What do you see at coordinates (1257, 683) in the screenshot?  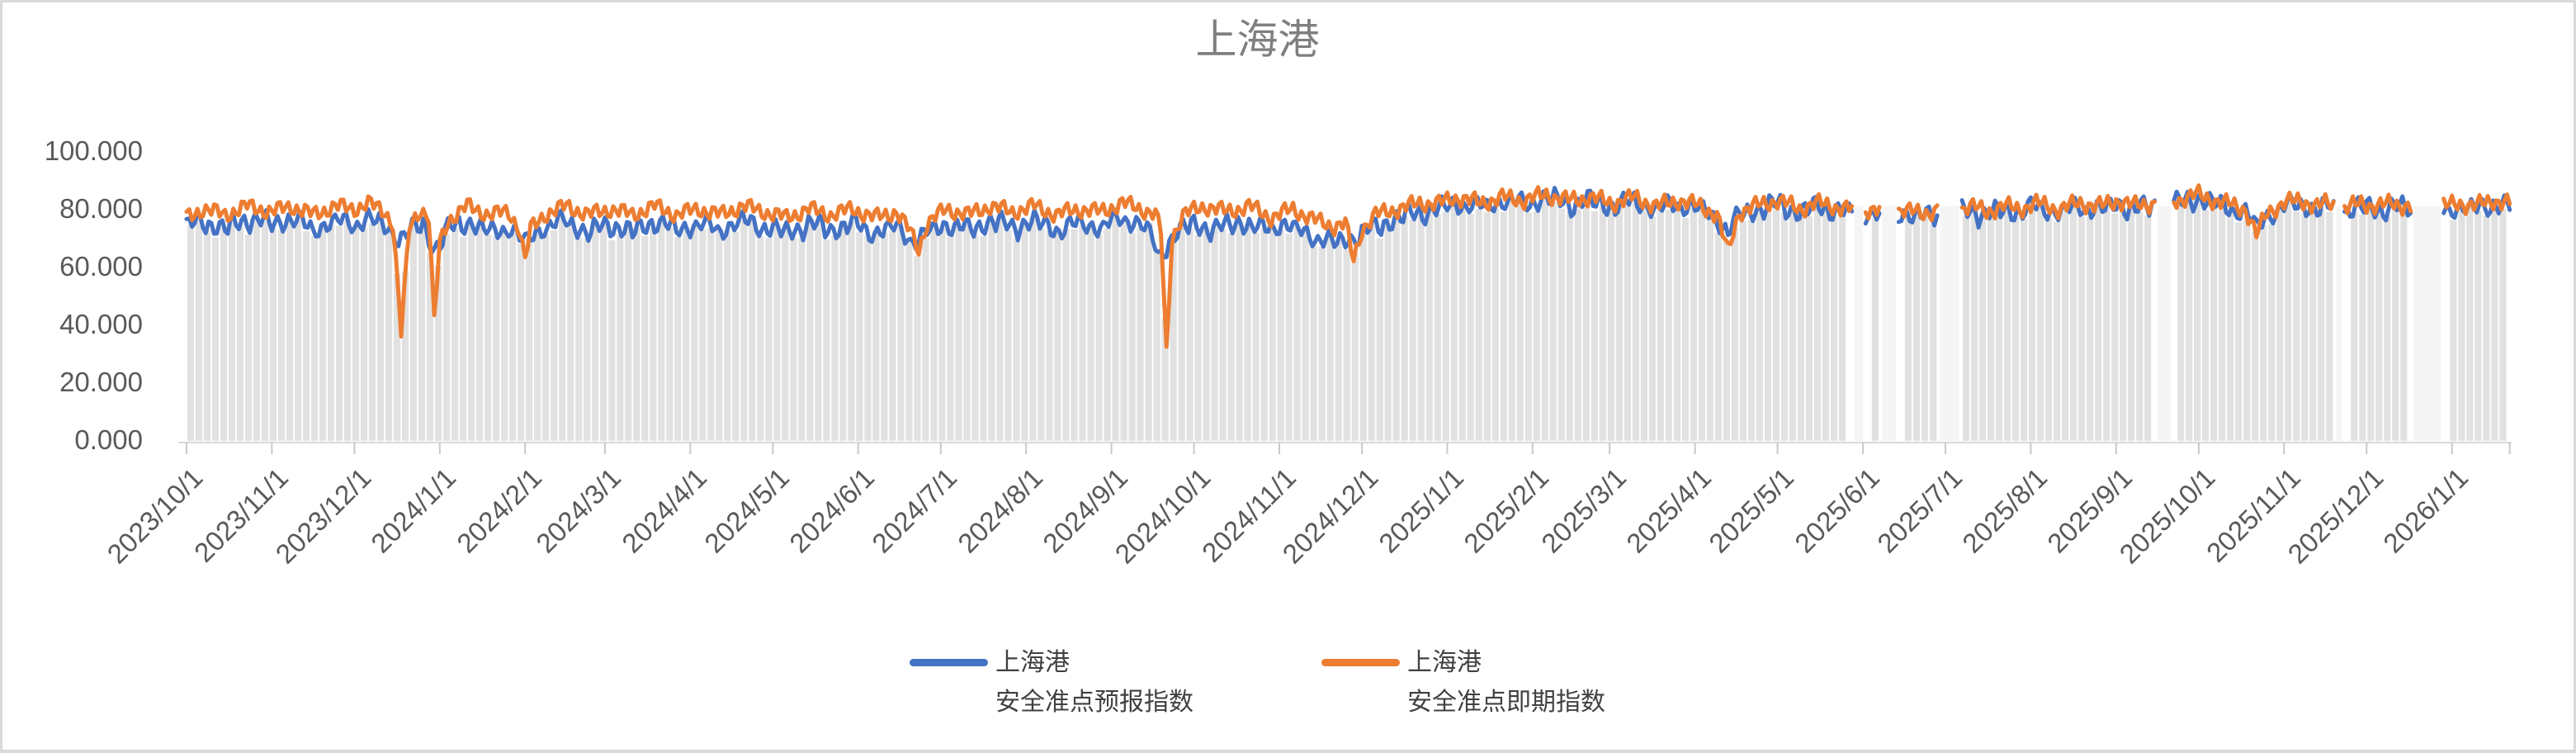 I see `legend: 上海港 安全准点预报指数 上海港 安全准点即期指数` at bounding box center [1257, 683].